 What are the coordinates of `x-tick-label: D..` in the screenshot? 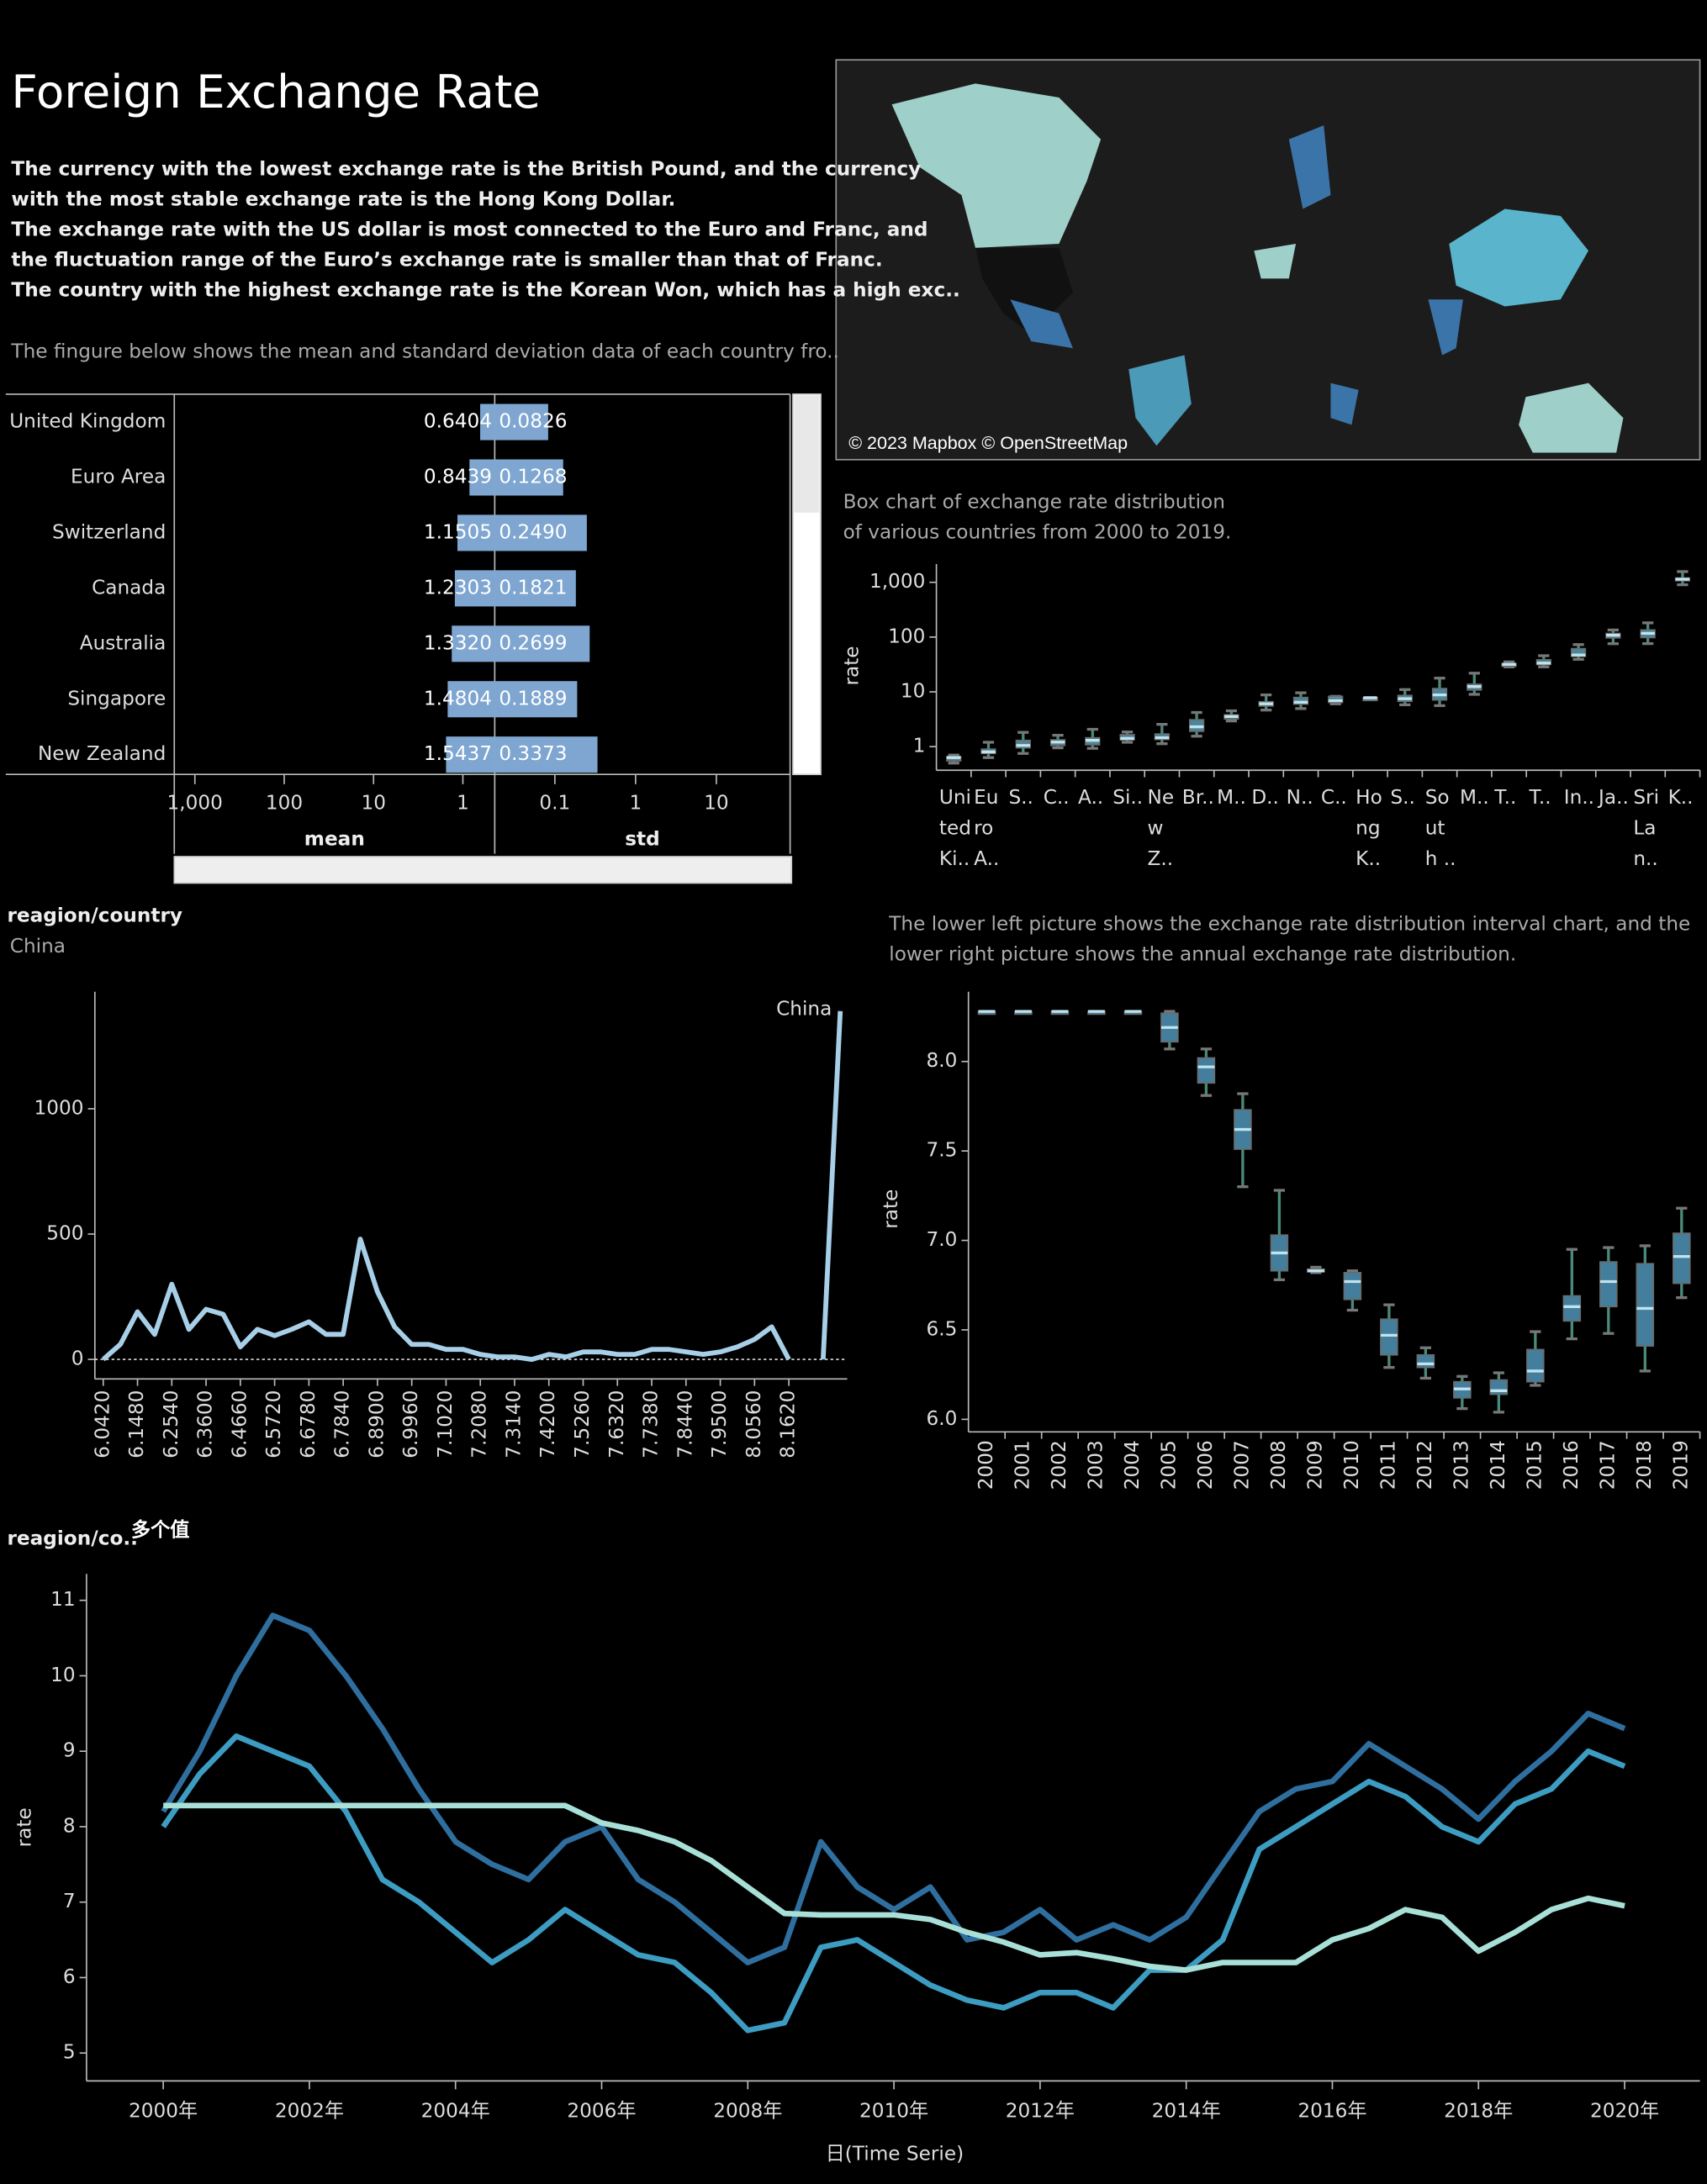 It's located at (1265, 797).